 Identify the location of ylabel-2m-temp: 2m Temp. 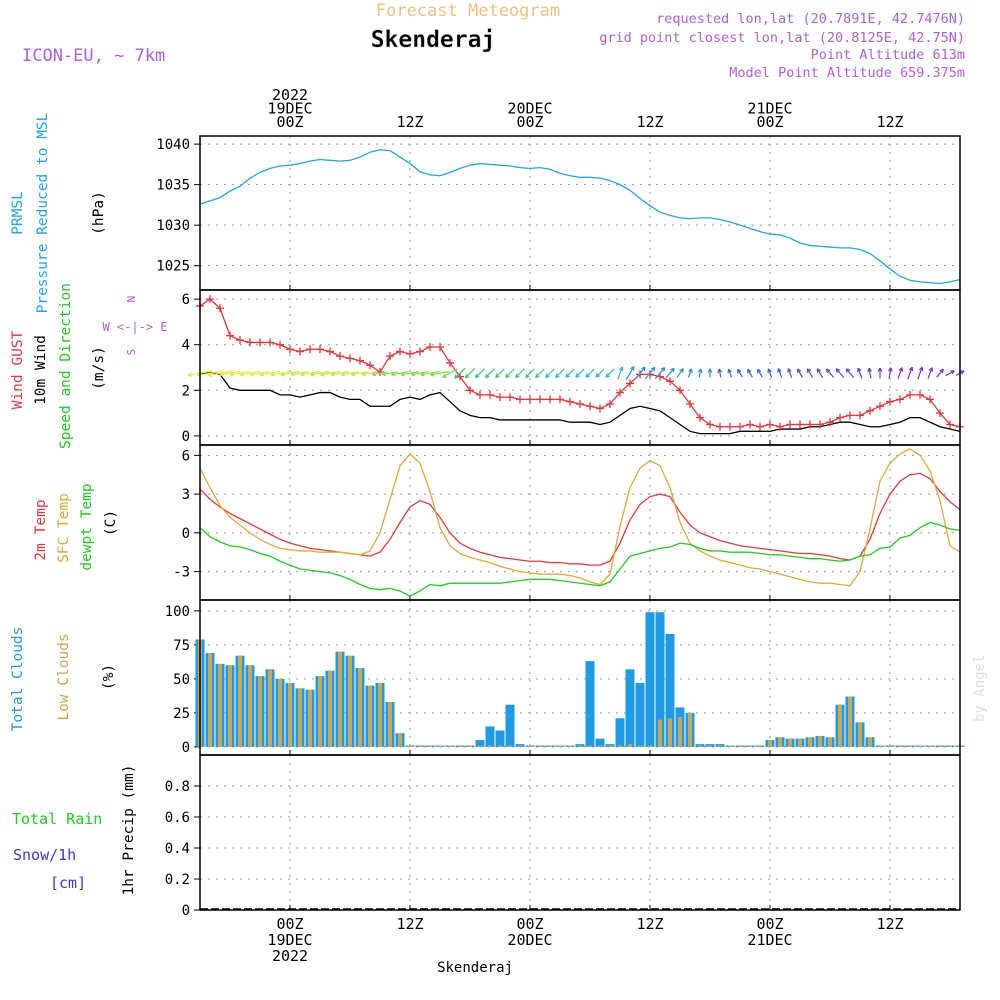
(41, 529).